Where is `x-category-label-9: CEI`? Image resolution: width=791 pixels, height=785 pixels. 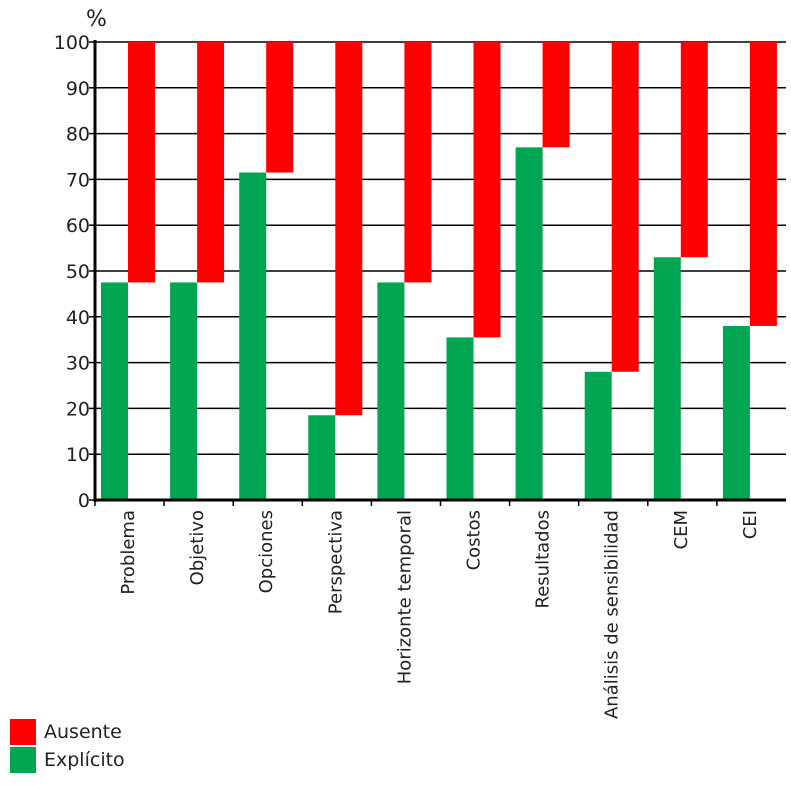 x-category-label-9: CEI is located at coordinates (750, 524).